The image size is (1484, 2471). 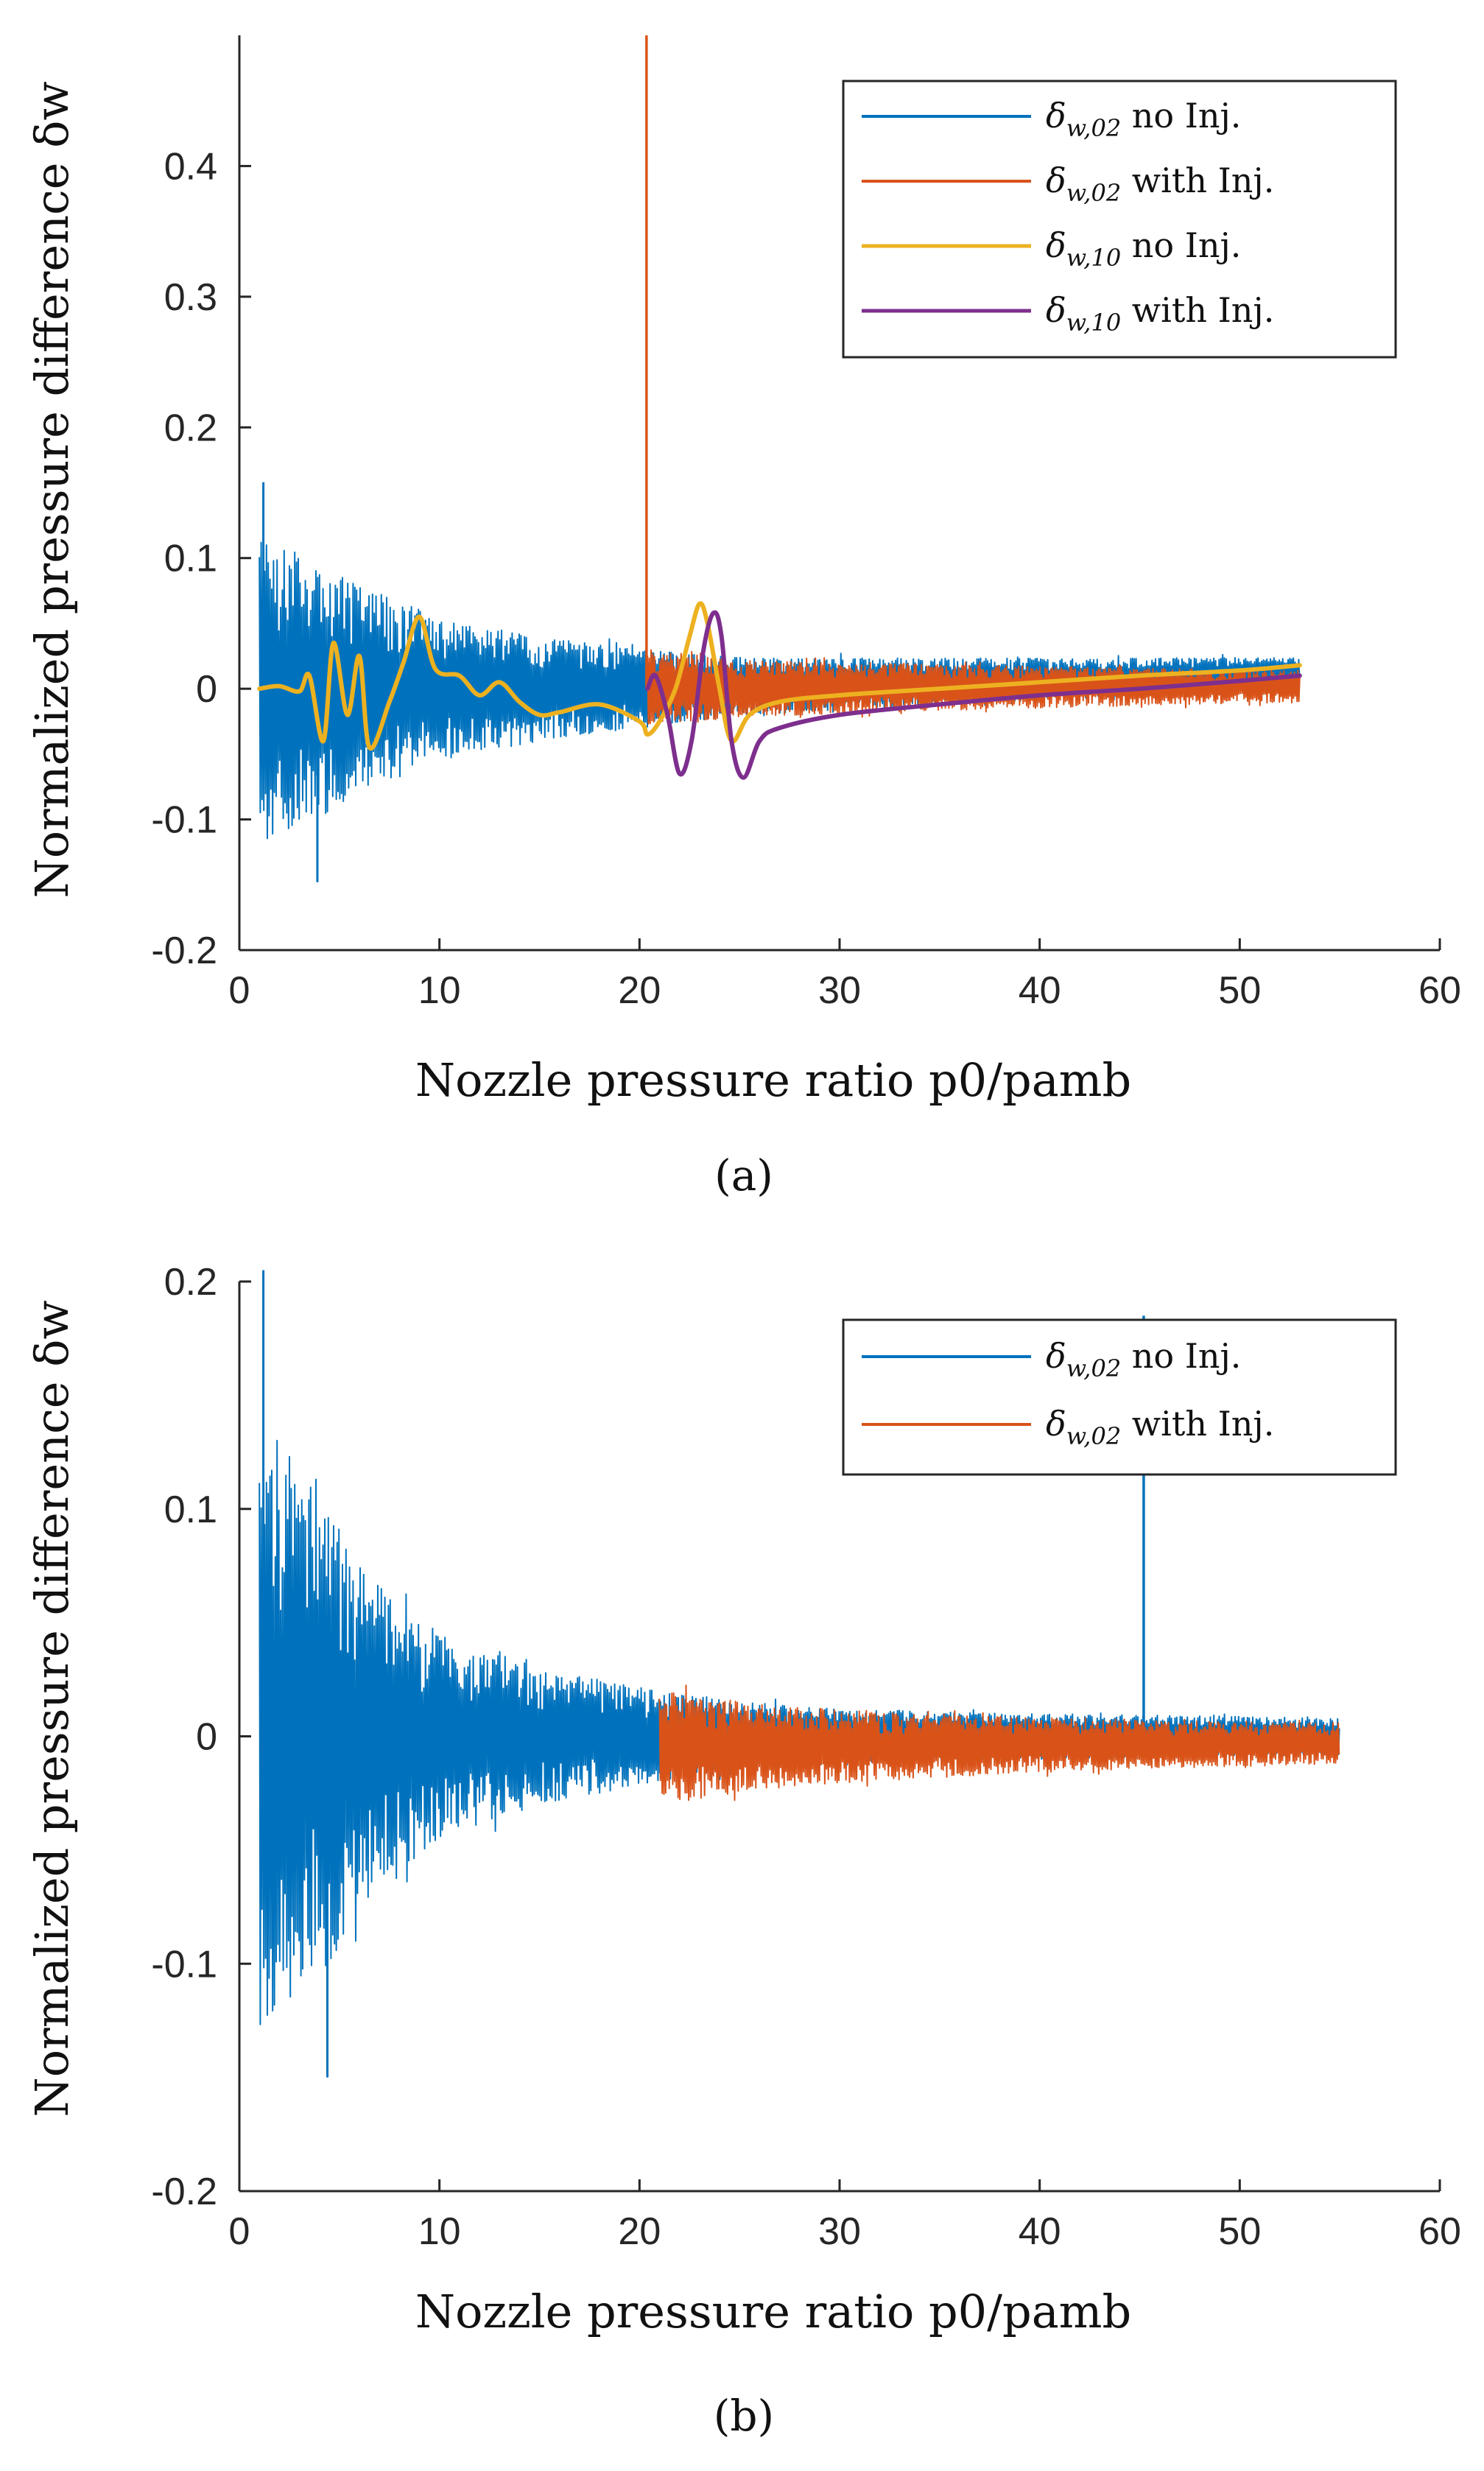 I want to click on x-axis-label-a: Nozzle pressure ratio p0/pamb, so click(x=773, y=1080).